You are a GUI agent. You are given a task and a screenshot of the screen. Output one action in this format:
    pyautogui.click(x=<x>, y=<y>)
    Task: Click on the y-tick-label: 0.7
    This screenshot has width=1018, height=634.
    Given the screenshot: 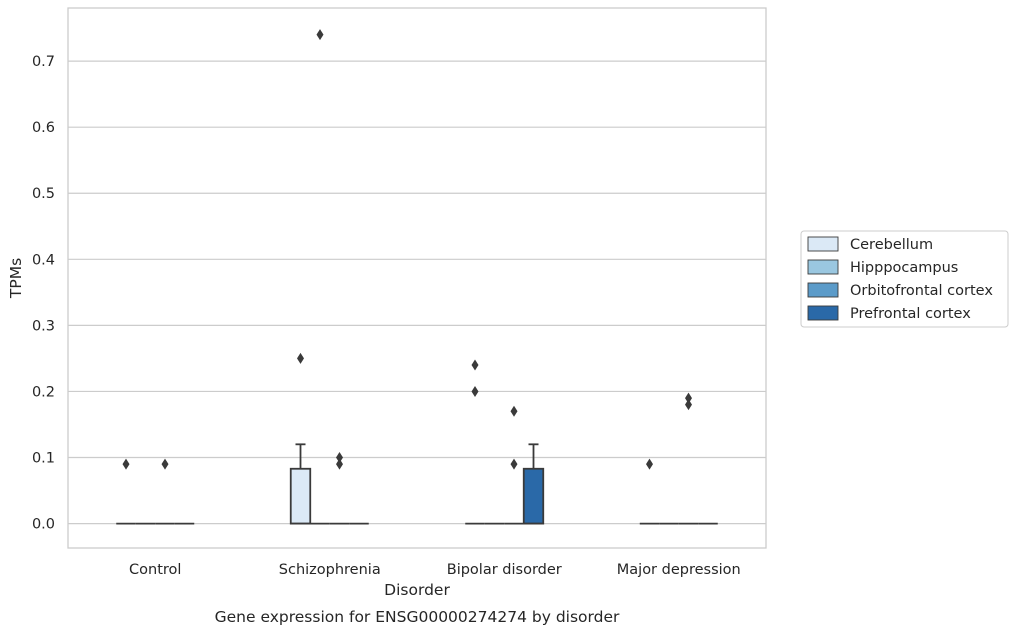 What is the action you would take?
    pyautogui.click(x=43, y=62)
    